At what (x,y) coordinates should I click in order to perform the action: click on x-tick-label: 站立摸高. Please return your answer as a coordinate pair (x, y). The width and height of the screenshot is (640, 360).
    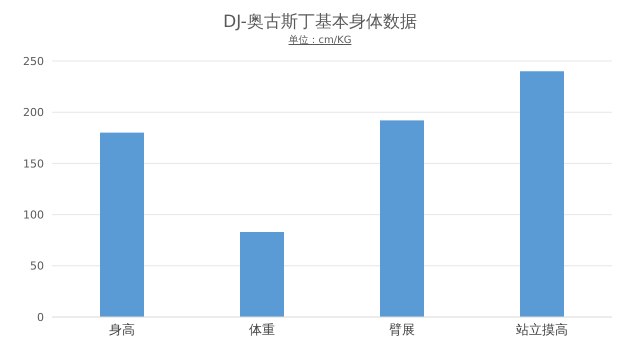
    Looking at the image, I should click on (542, 330).